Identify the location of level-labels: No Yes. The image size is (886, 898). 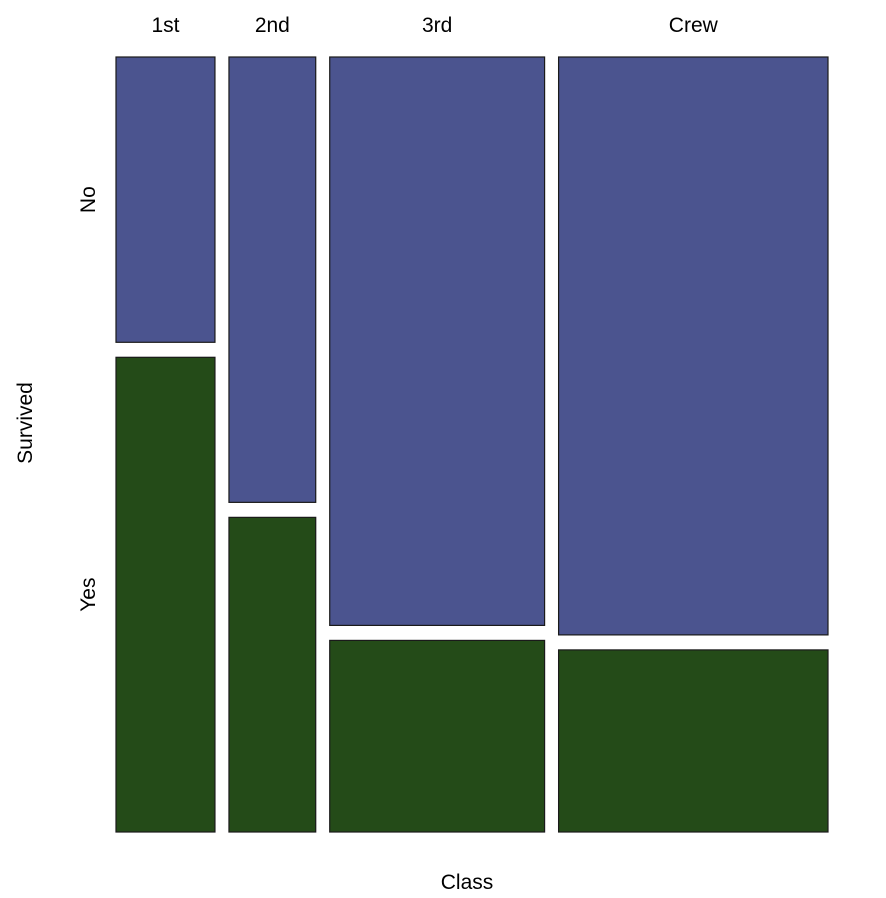
(88, 399).